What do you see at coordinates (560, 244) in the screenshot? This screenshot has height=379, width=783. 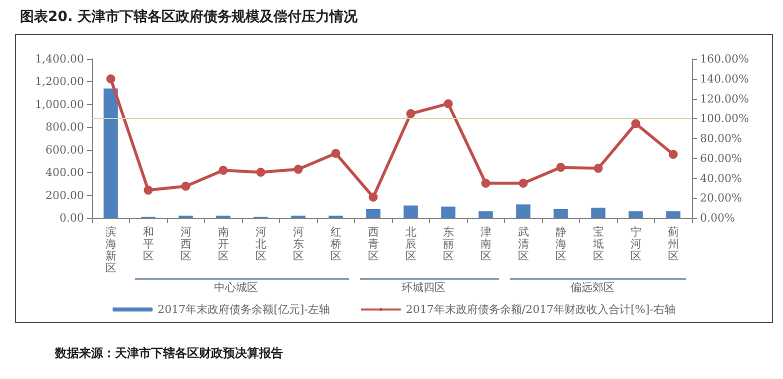 I see `x-tick-label: 静海区` at bounding box center [560, 244].